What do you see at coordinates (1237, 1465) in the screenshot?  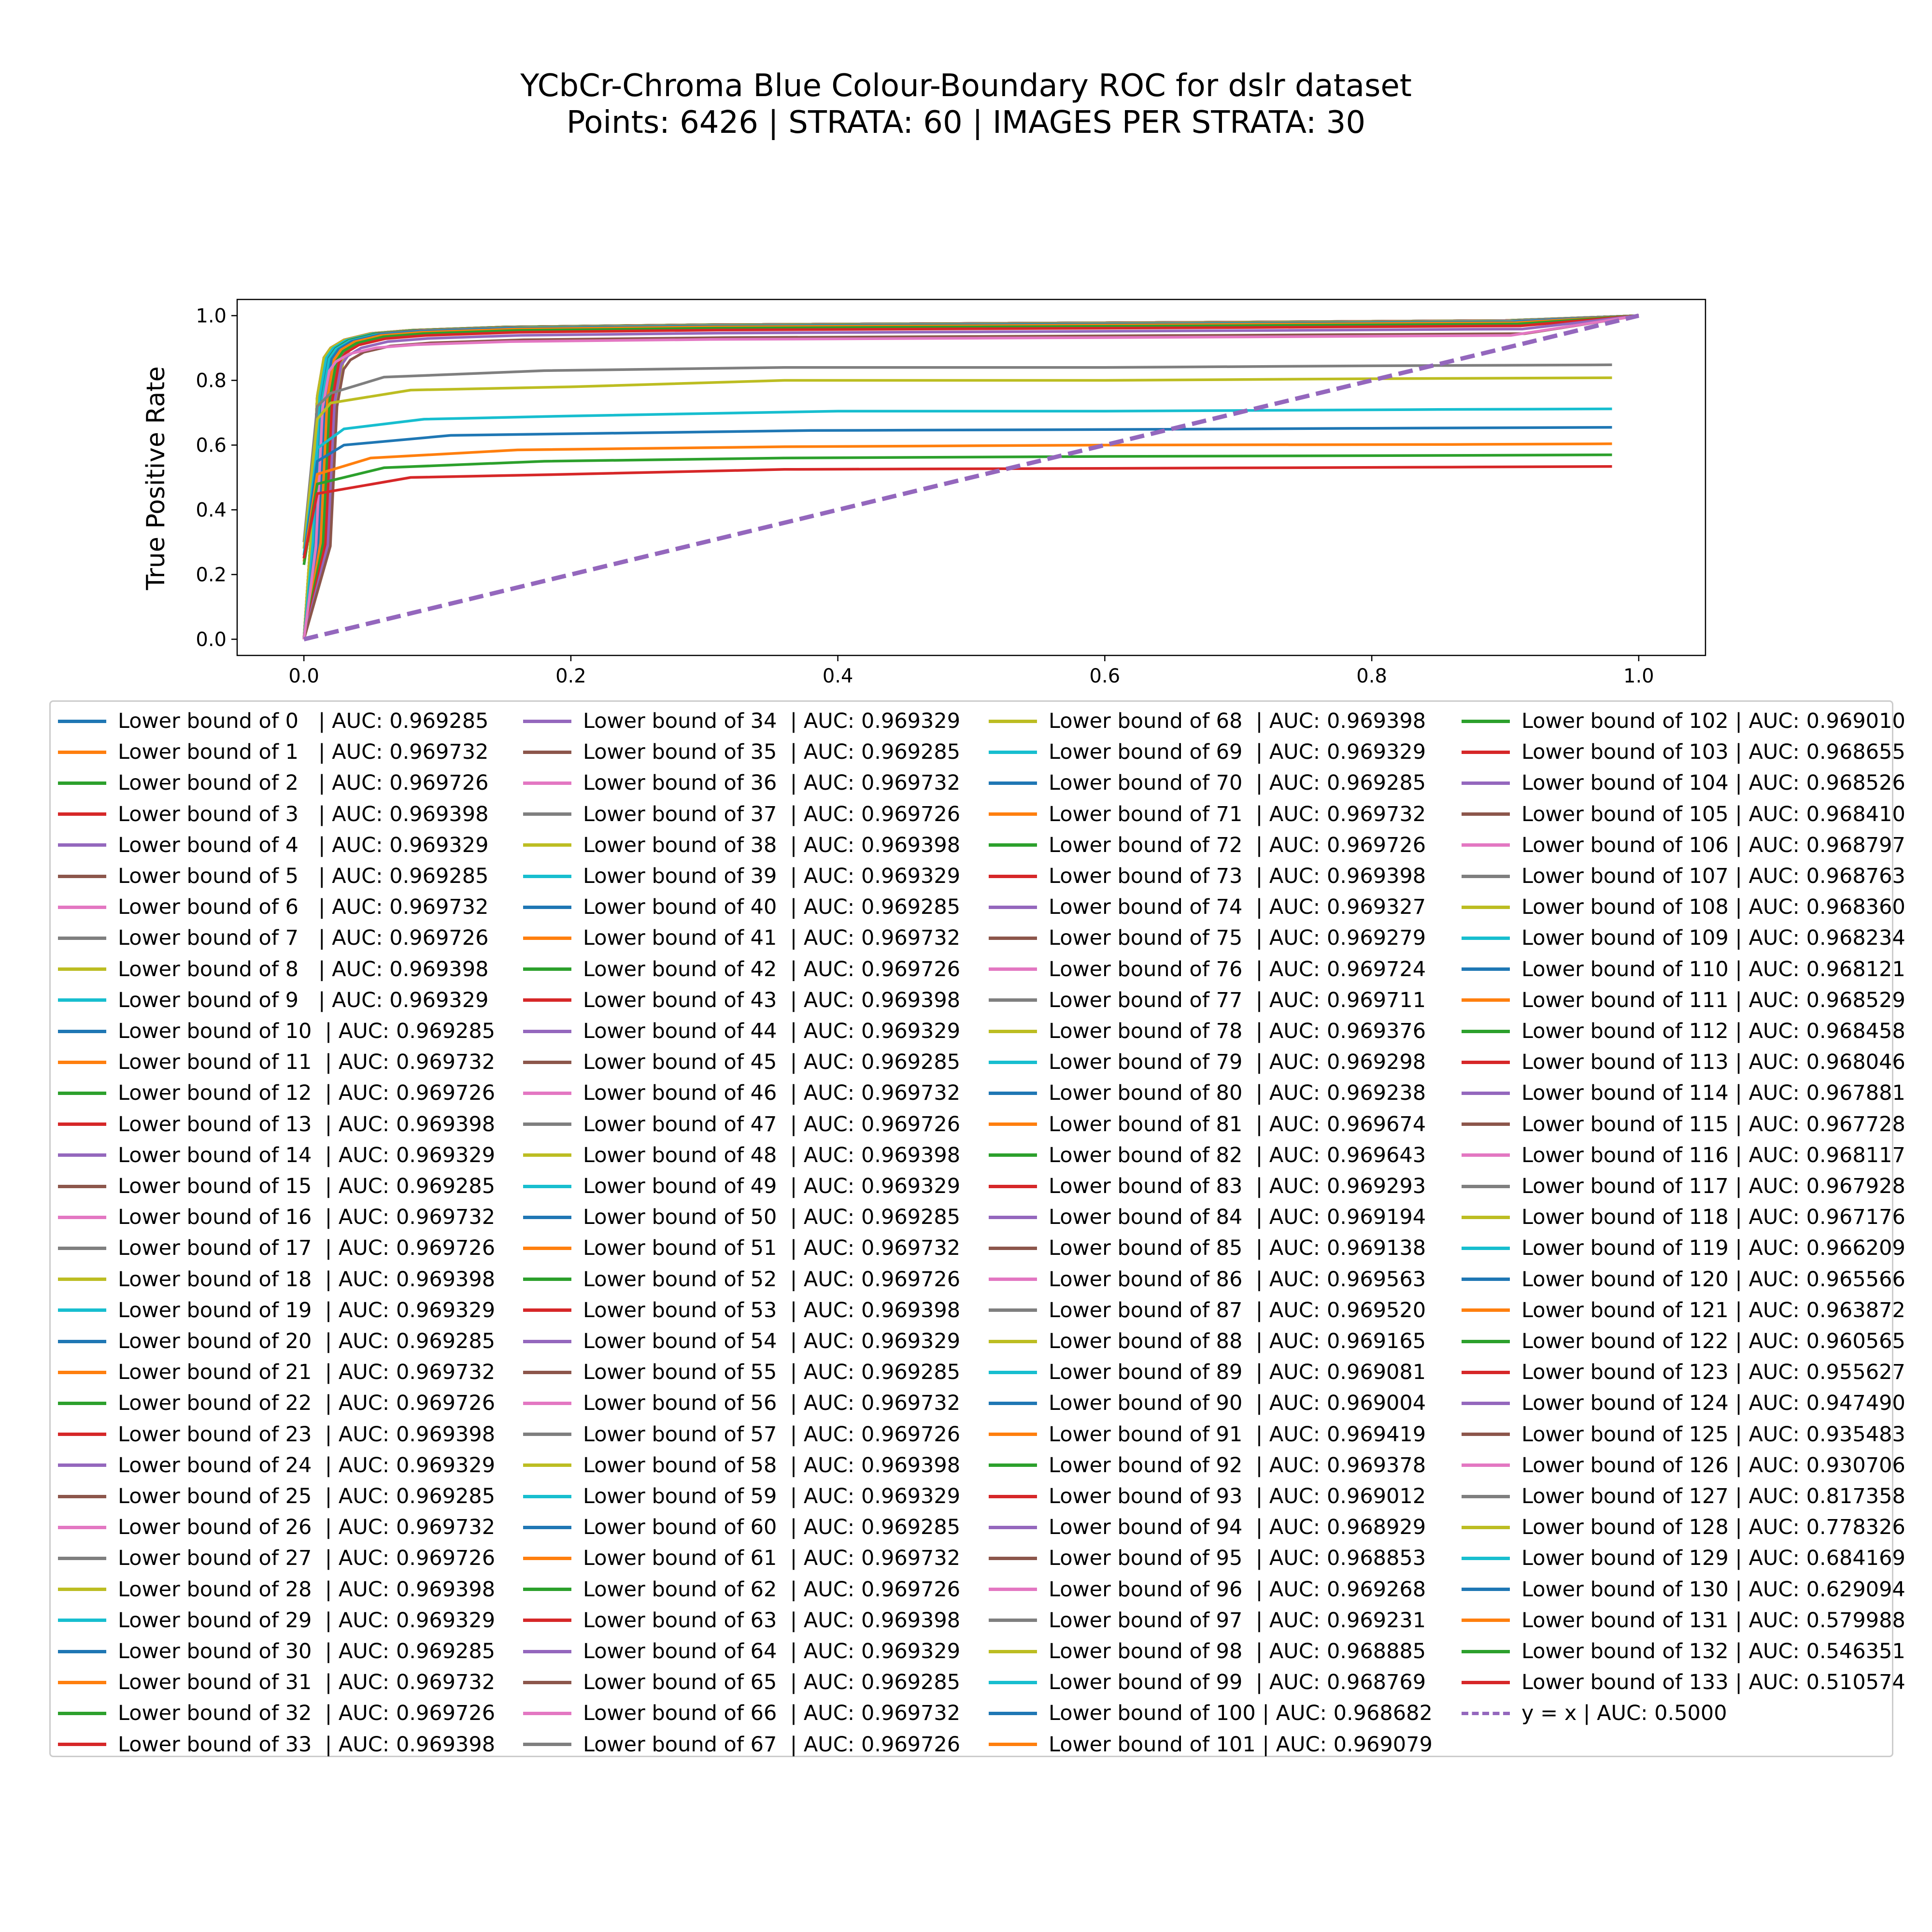 I see `legend-label: Lower bound of 92 | AUC: 0.969378` at bounding box center [1237, 1465].